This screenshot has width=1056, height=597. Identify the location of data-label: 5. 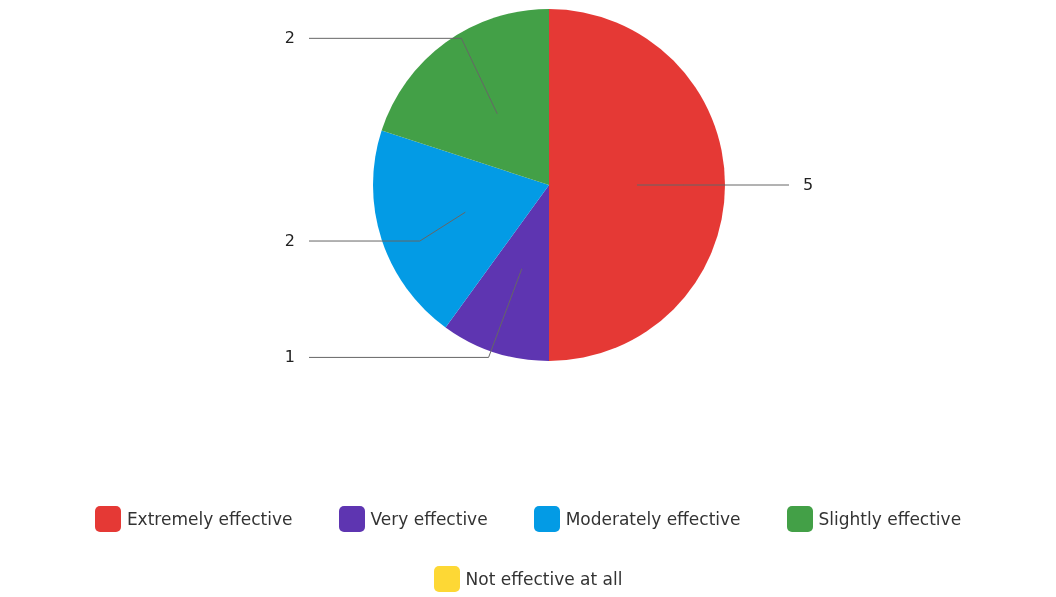
(808, 184).